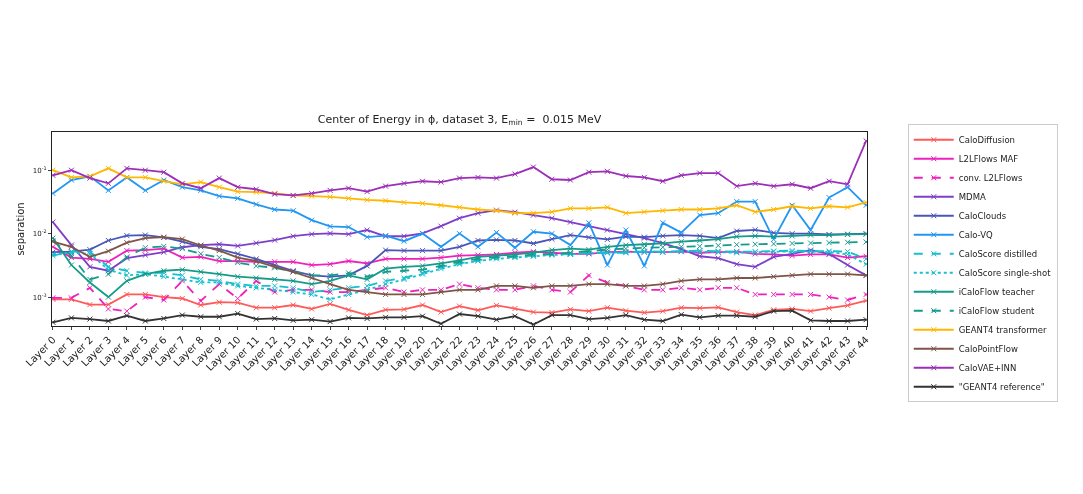 Image resolution: width=1083 pixels, height=494 pixels. Describe the element at coordinates (982, 216) in the screenshot. I see `legend-label: CaloClouds` at that location.